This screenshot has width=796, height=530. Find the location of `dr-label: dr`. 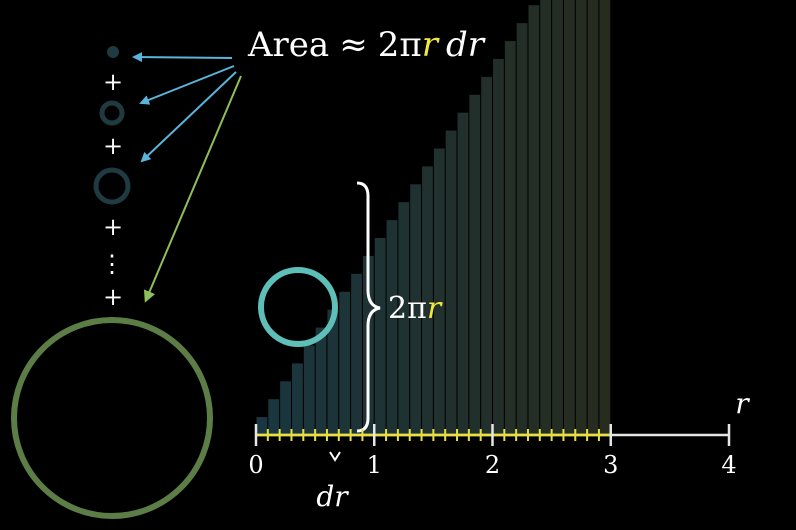

dr-label: dr is located at coordinates (332, 496).